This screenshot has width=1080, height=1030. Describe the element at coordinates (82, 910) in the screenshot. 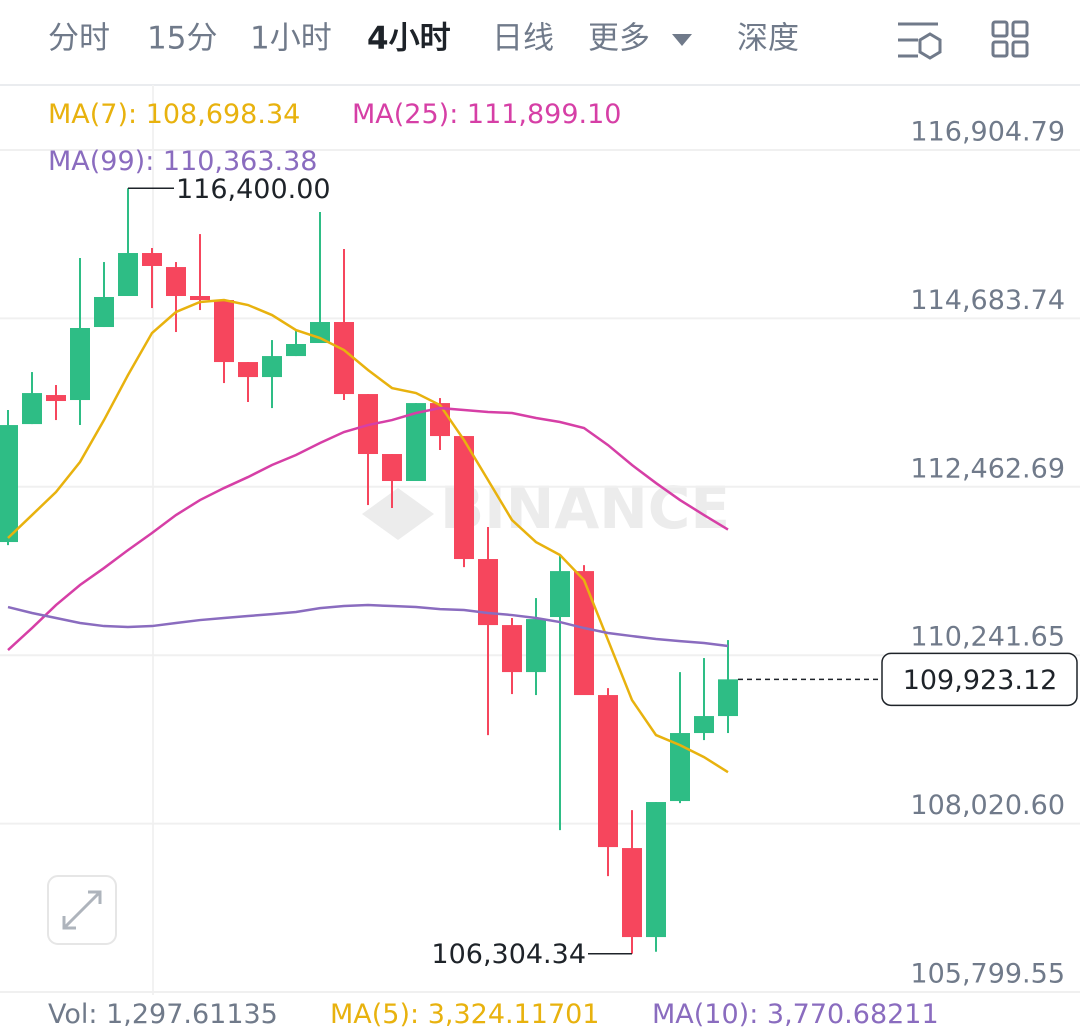

I see `expand-button` at that location.